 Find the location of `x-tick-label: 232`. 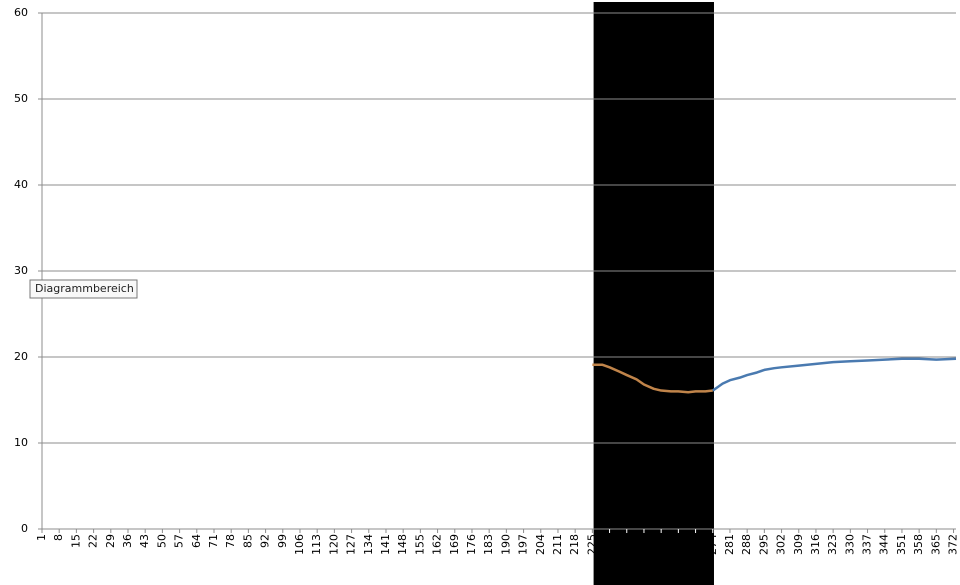

x-tick-label: 232 is located at coordinates (609, 544).